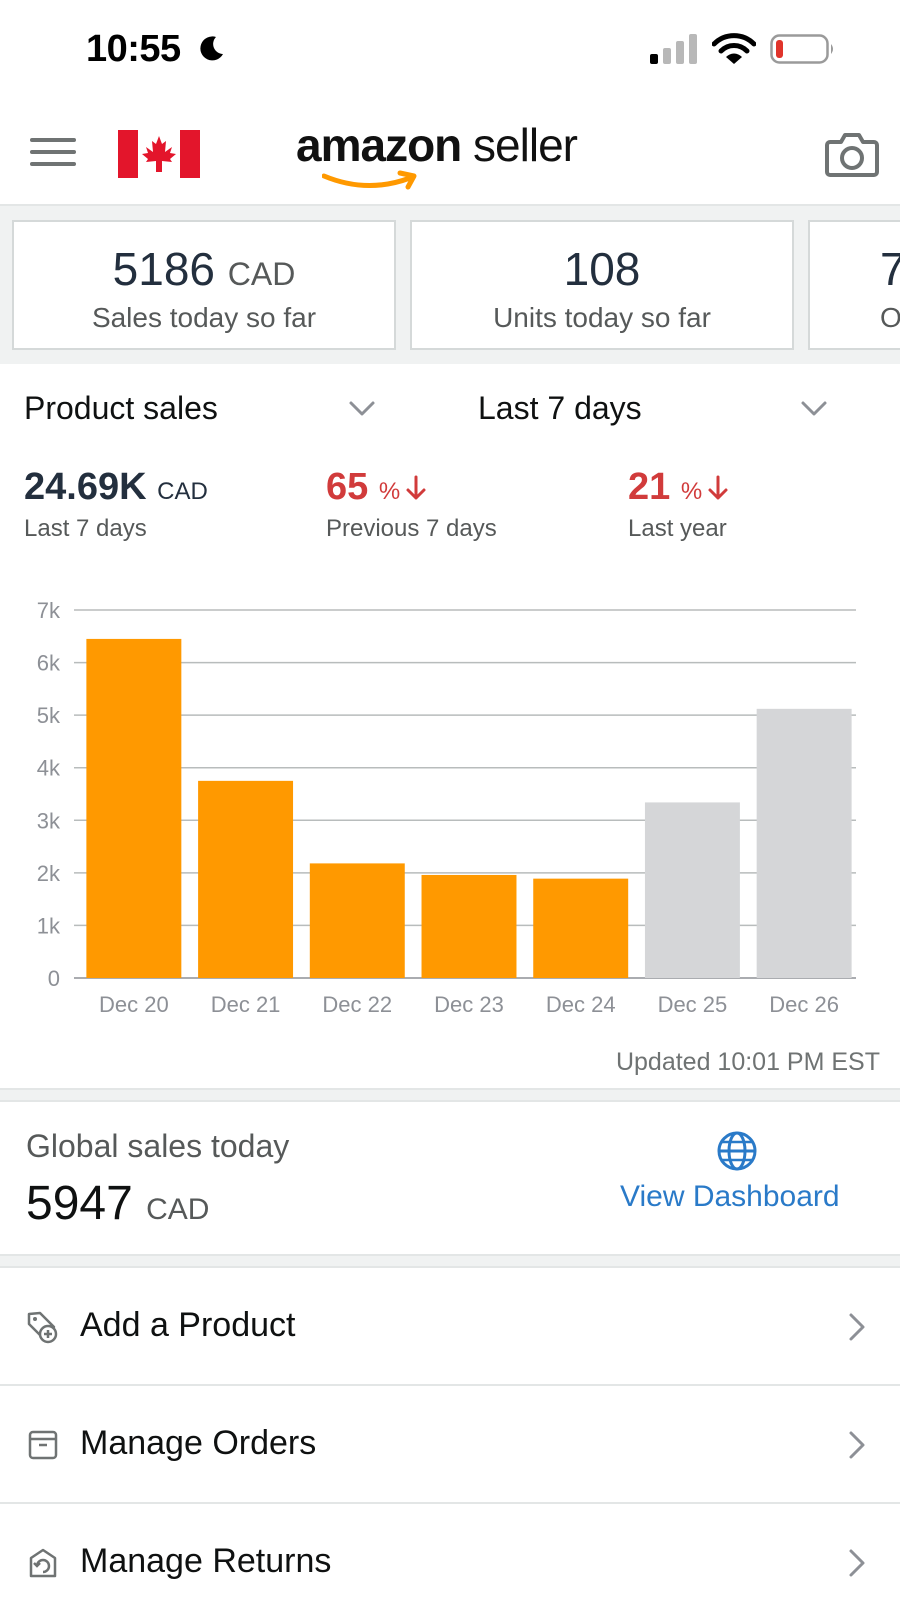 The image size is (900, 1600). Describe the element at coordinates (730, 1196) in the screenshot. I see `view-dashboard-link: View Dashboard` at that location.